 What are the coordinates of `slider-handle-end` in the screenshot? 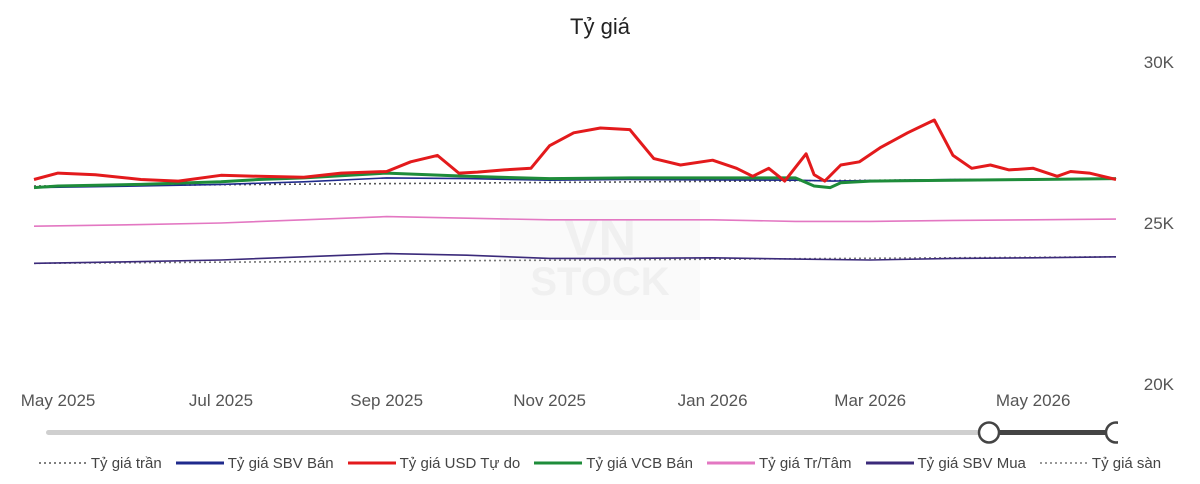 It's located at (1111, 432).